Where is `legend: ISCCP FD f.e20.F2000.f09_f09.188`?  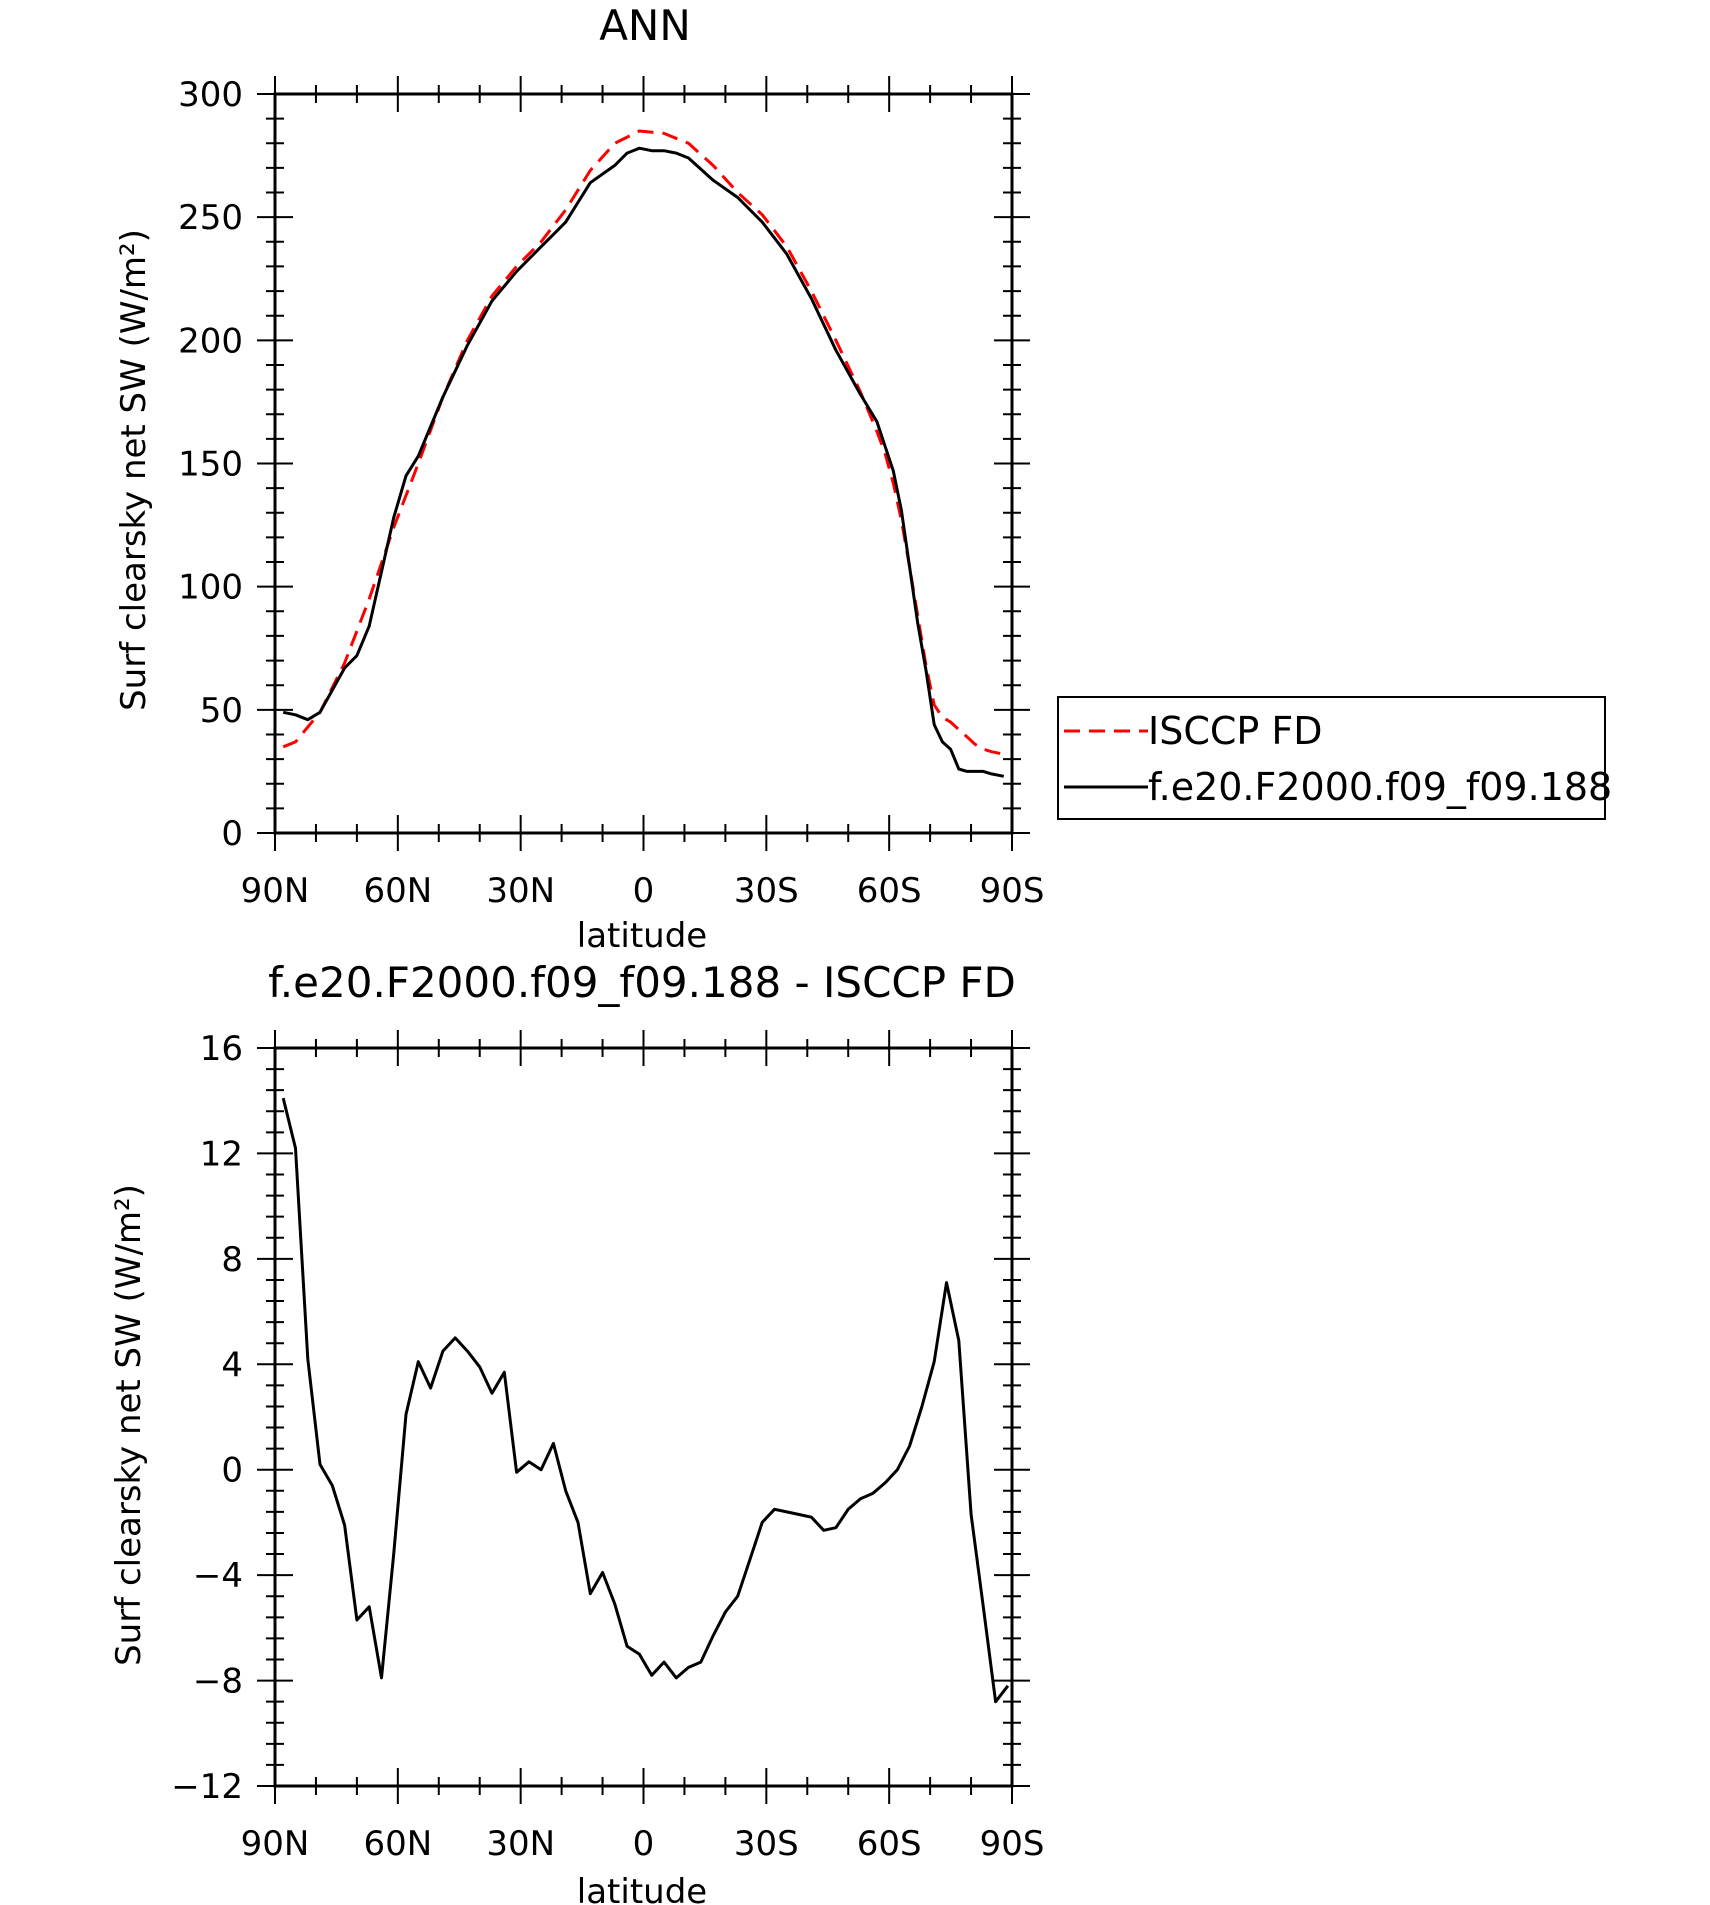 legend: ISCCP FD f.e20.F2000.f09_f09.188 is located at coordinates (1334, 758).